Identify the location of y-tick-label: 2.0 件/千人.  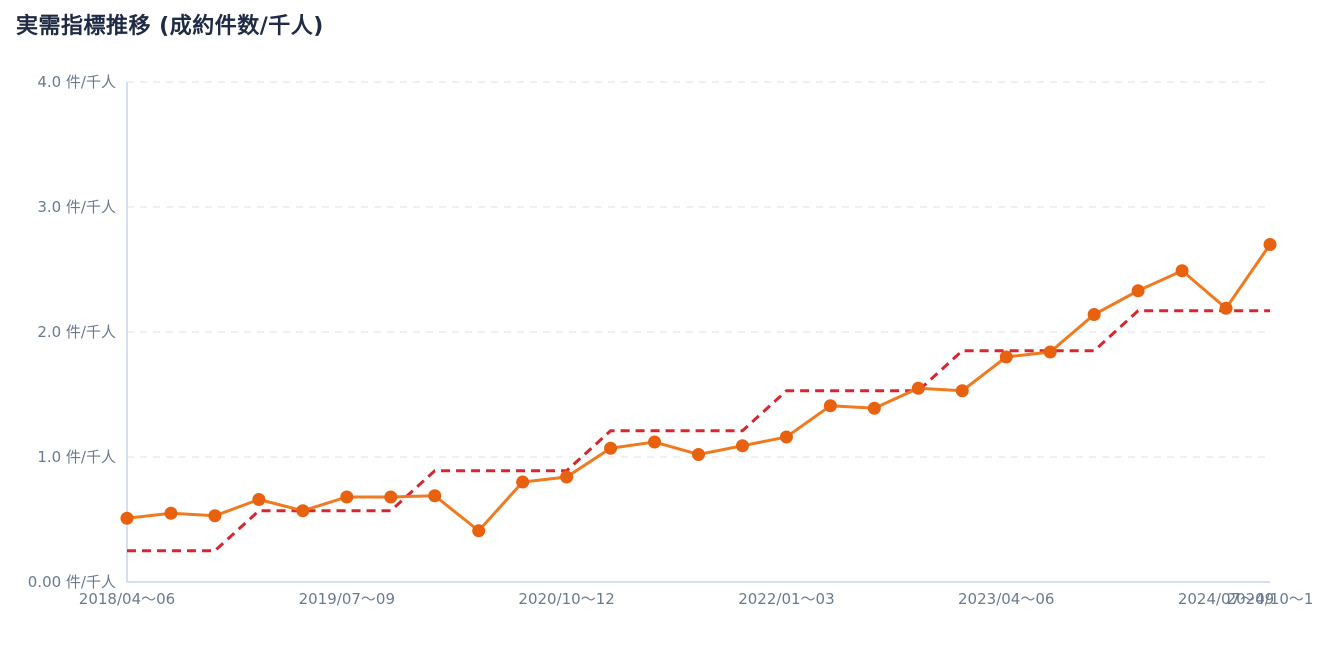
(76, 332).